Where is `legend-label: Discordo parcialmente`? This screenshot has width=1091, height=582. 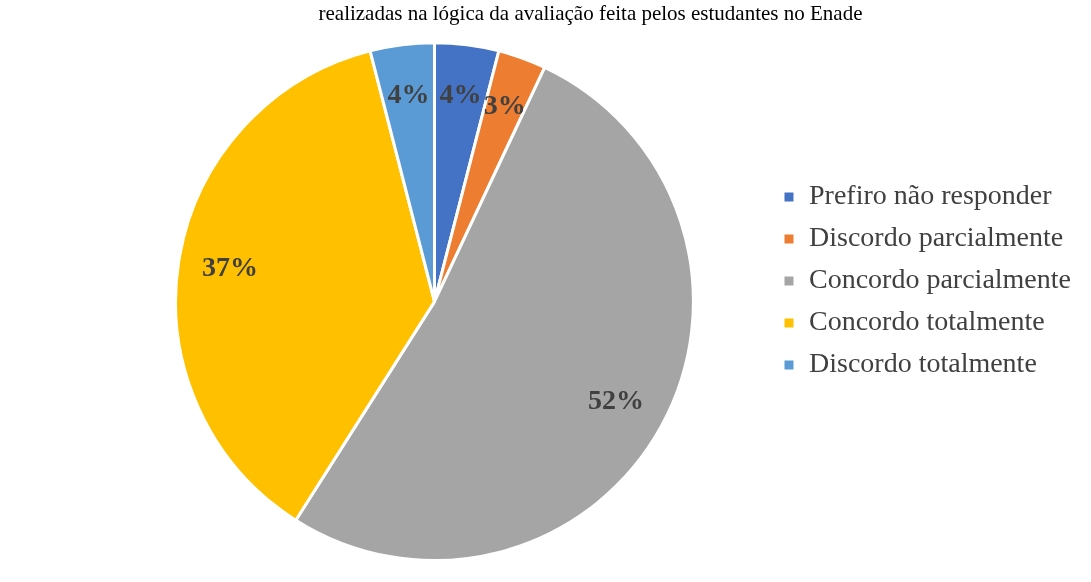
legend-label: Discordo parcialmente is located at coordinates (936, 237).